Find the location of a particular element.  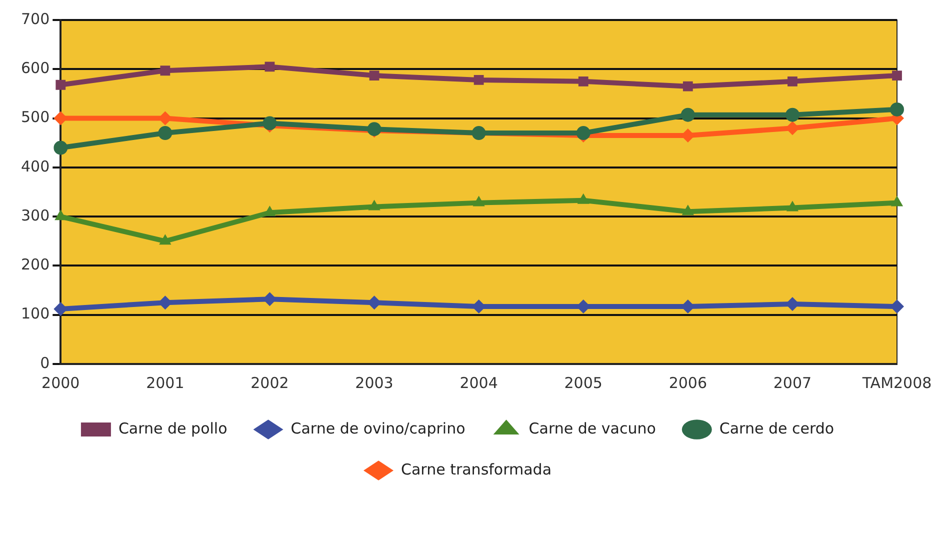

x-tick-label: 2002 is located at coordinates (269, 383).